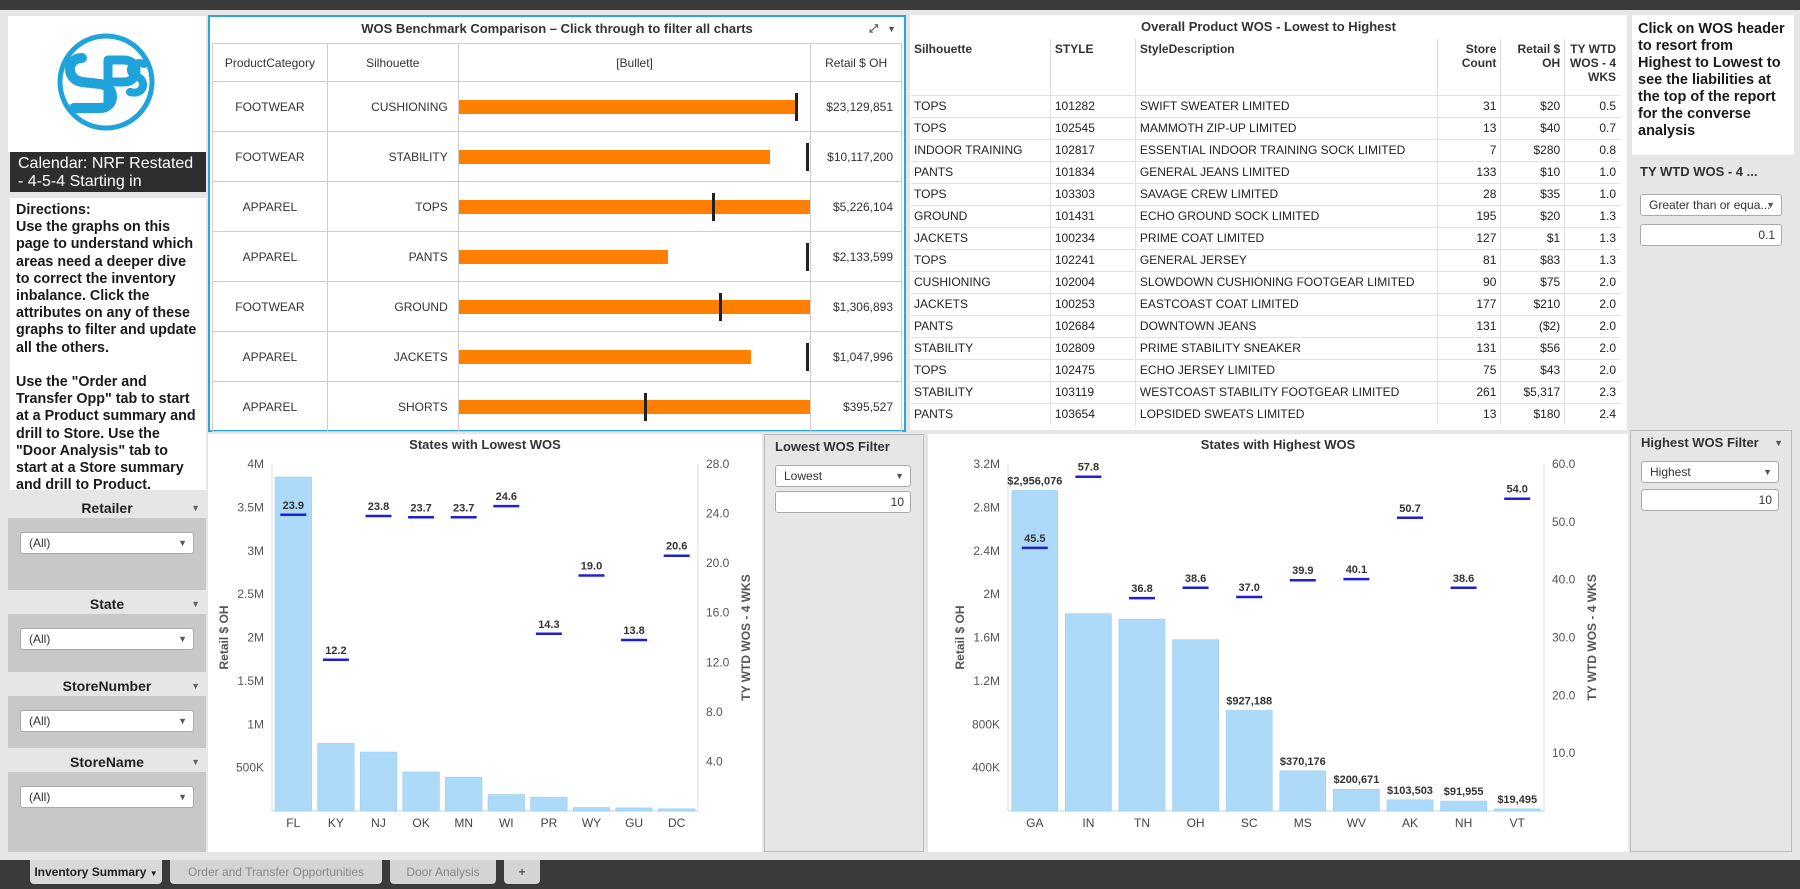 The image size is (1800, 889). I want to click on table-row: TOPS 102241 GENERAL JERSEY 81 $83 1.3, so click(1265, 259).